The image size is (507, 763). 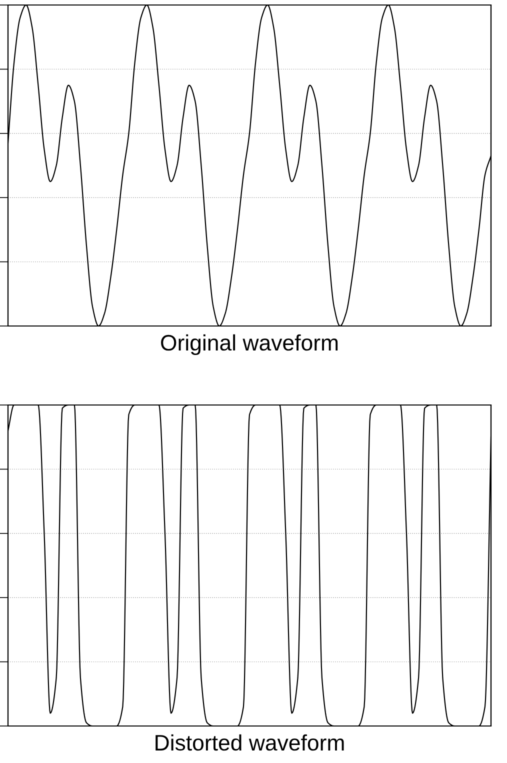 I want to click on x-axis-title: Original waveform, so click(x=249, y=345).